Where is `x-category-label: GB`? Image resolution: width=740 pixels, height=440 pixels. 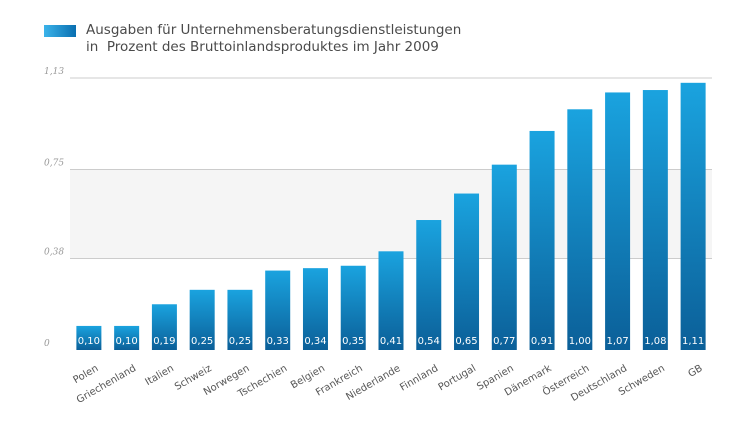 x-category-label: GB is located at coordinates (695, 371).